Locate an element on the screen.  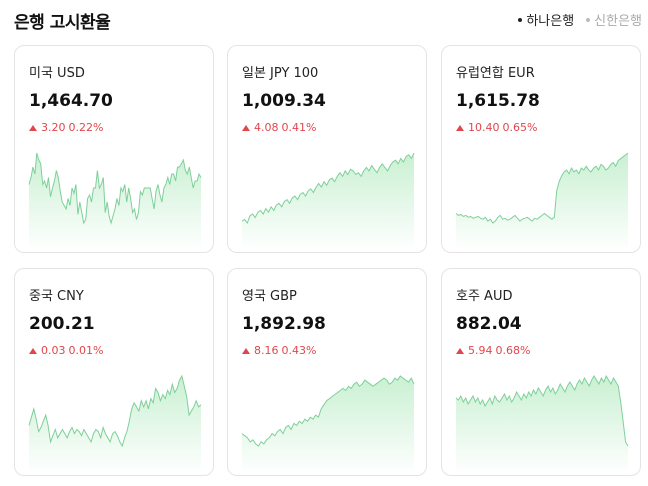
header: 은행 고시환율 하나은행 신한은행 is located at coordinates (328, 19).